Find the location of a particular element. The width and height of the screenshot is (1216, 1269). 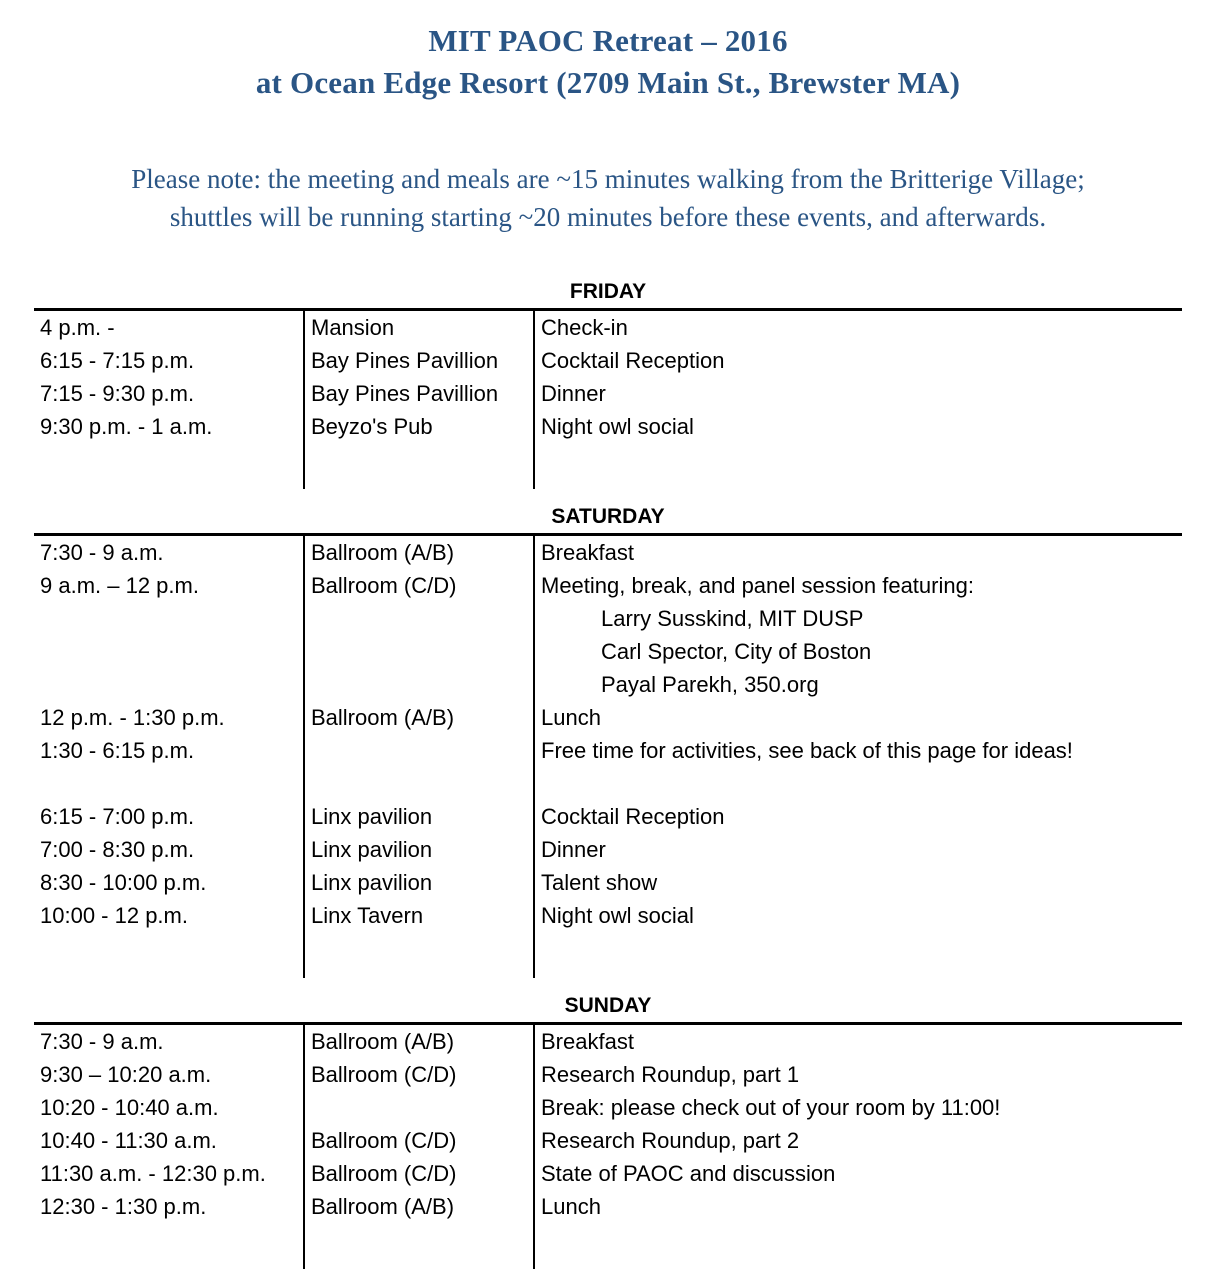

schedule-row: Payal Parekh, 350.org is located at coordinates (608, 684).